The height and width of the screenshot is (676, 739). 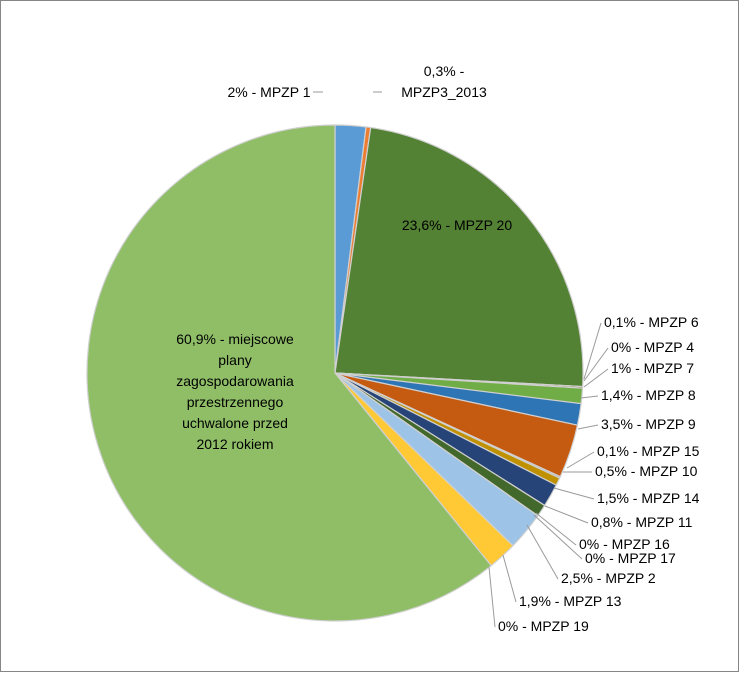 What do you see at coordinates (235, 339) in the screenshot?
I see `slice-label: 60,9% - miejscowe` at bounding box center [235, 339].